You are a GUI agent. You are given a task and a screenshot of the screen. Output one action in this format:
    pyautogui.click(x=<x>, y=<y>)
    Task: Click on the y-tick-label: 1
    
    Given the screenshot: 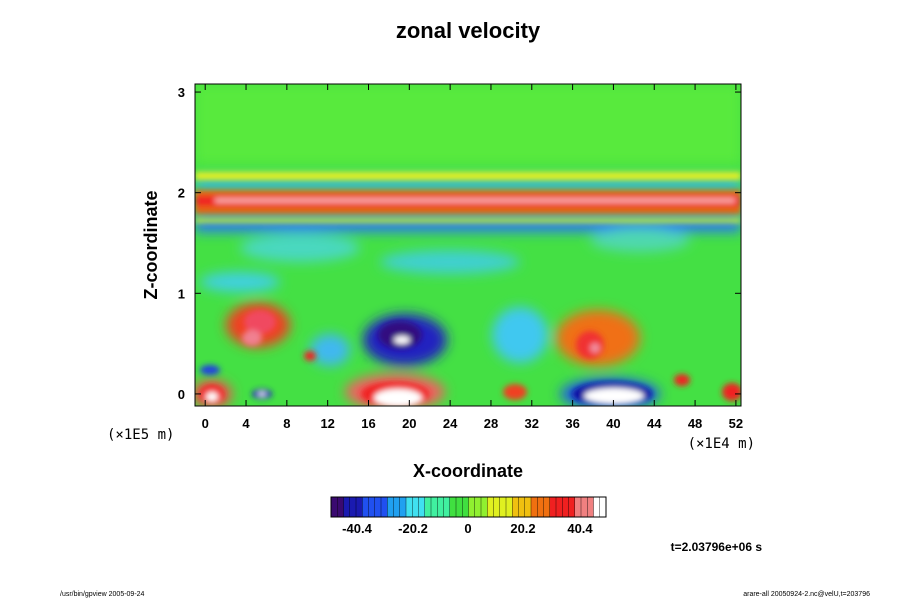 What is the action you would take?
    pyautogui.click(x=181, y=293)
    